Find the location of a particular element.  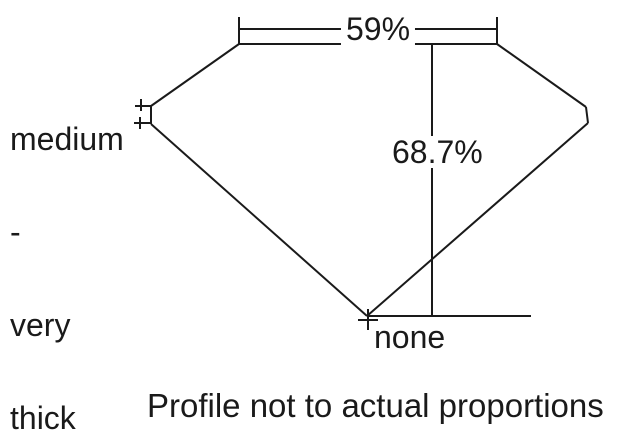

culet-mark is located at coordinates (368, 319).